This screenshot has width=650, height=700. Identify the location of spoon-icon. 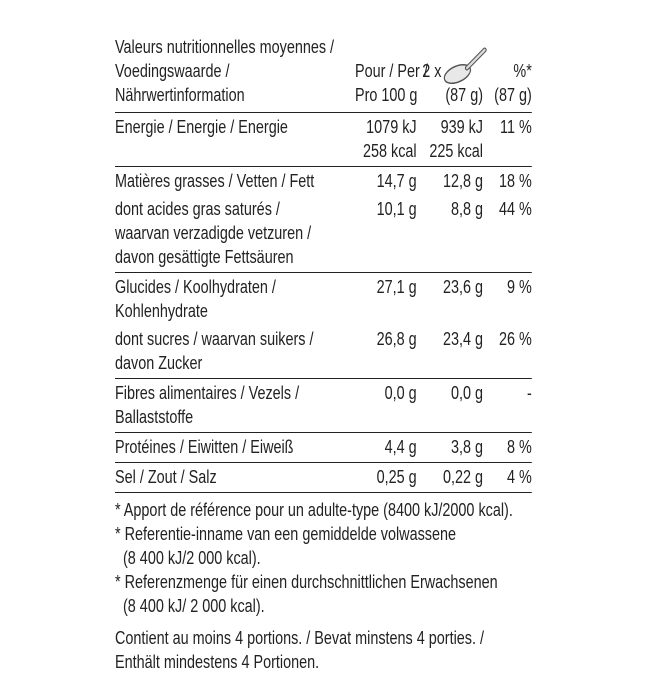
(464, 65).